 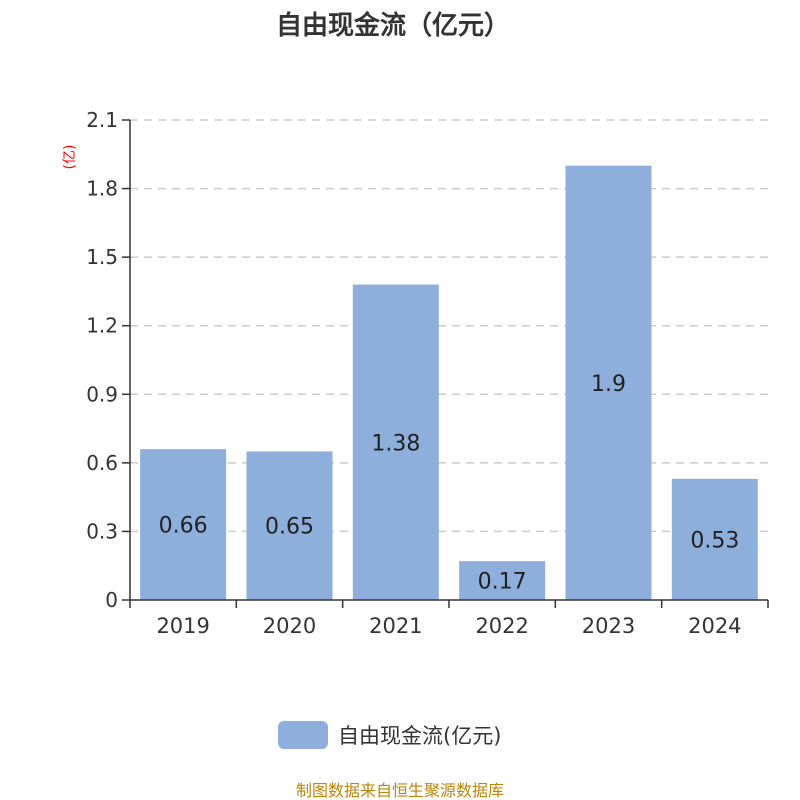 I want to click on x-tick-labels: 2019 2020 2021 2022 2023 2024, so click(x=448, y=626).